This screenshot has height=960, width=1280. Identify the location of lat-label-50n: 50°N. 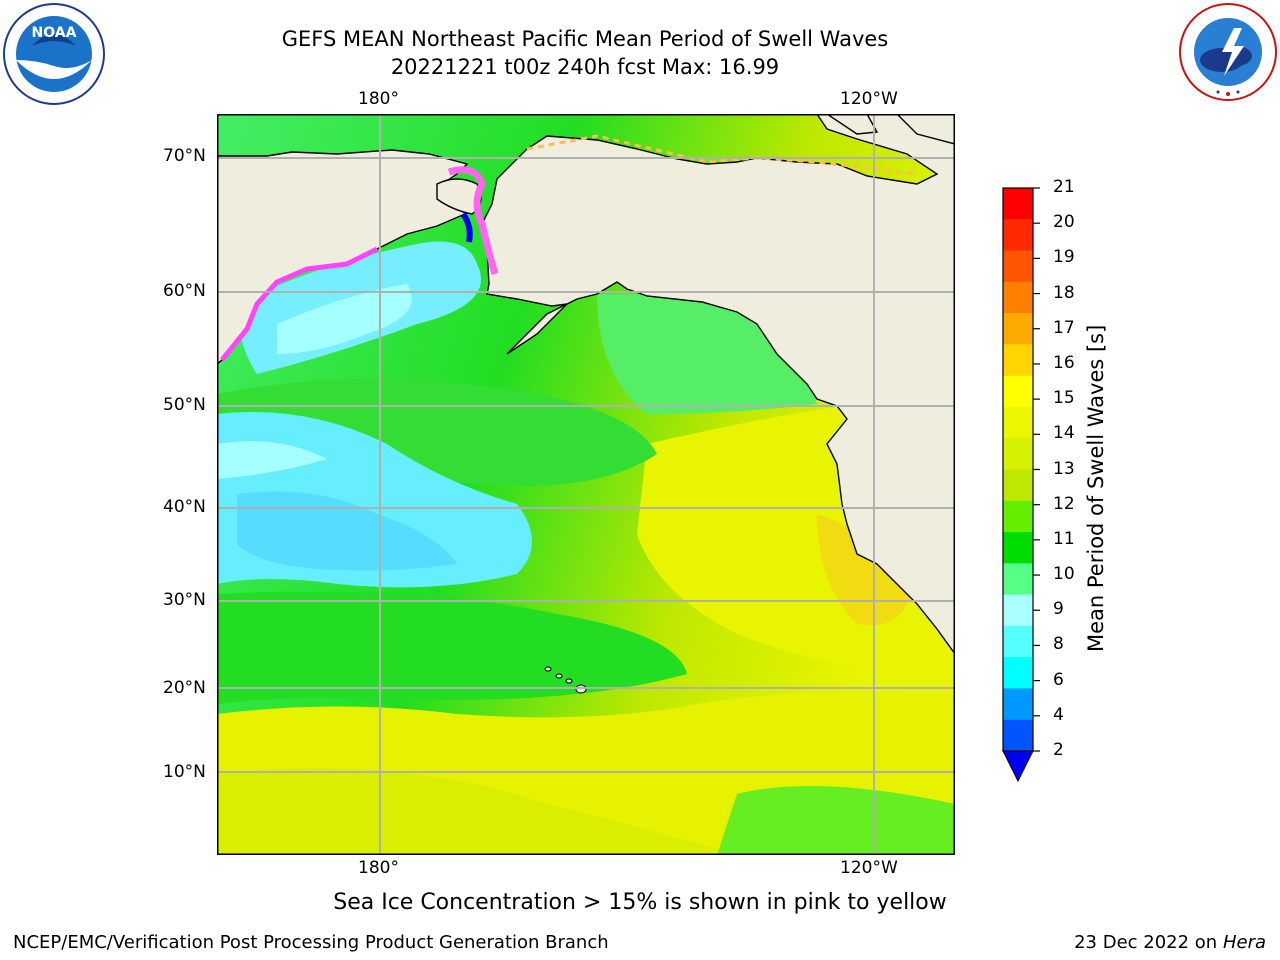
(184, 405).